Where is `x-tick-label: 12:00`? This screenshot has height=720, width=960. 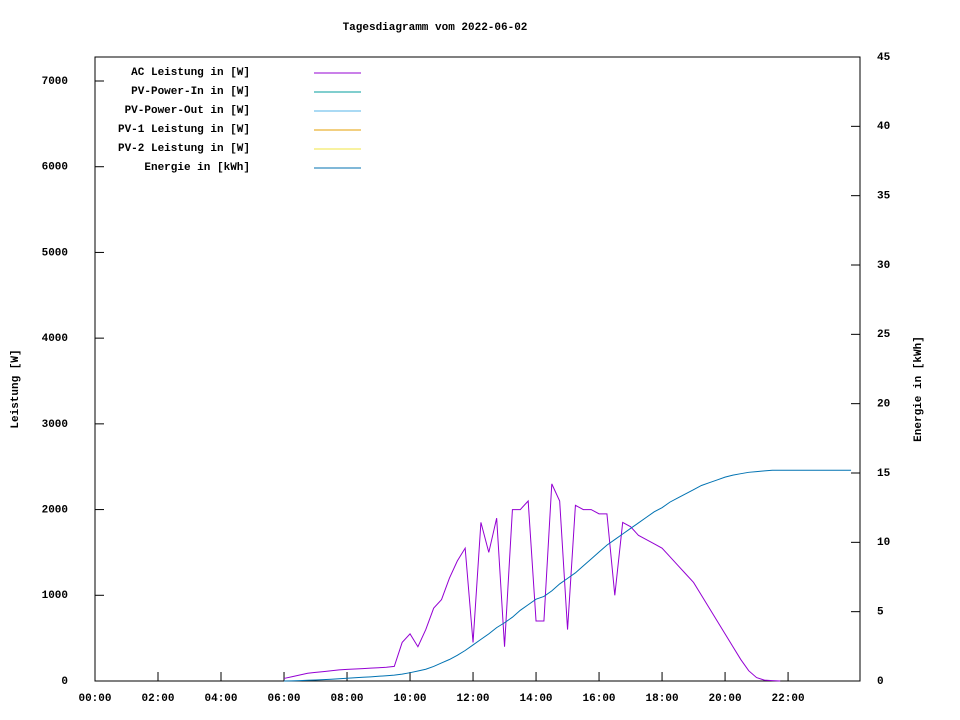
x-tick-label: 12:00 is located at coordinates (473, 699).